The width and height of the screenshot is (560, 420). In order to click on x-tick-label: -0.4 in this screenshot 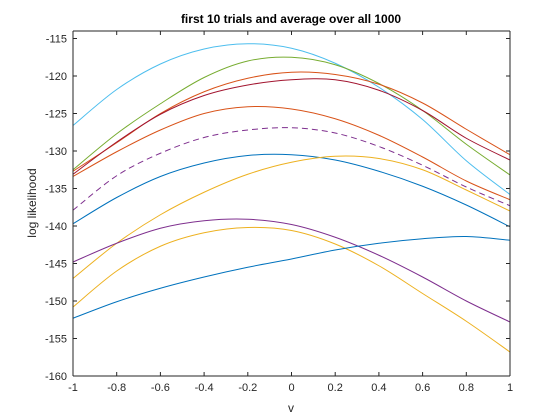, I will do `click(204, 388)`.